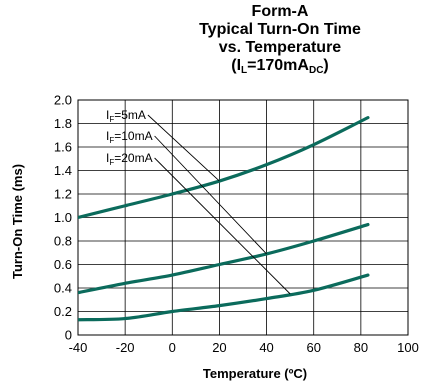 The width and height of the screenshot is (430, 385). What do you see at coordinates (361, 347) in the screenshot?
I see `x-tick-label: 80` at bounding box center [361, 347].